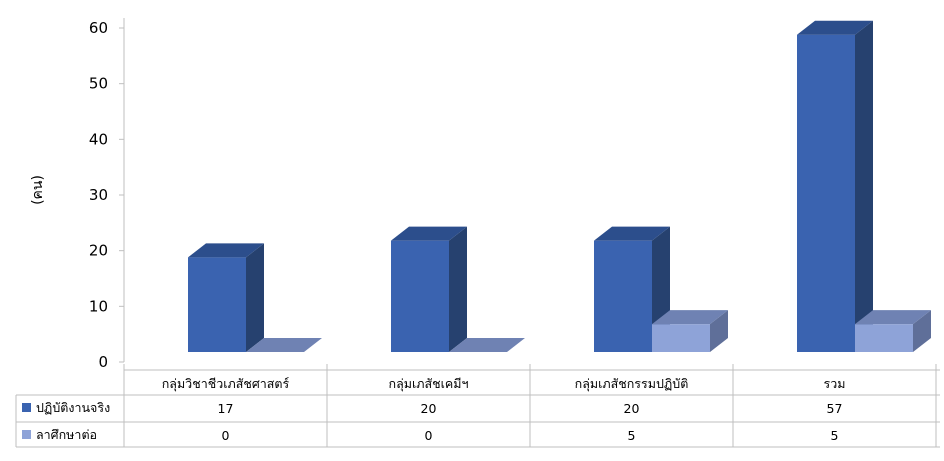  What do you see at coordinates (66, 434) in the screenshot?
I see `legend-label: ลาศึกษาต่อ` at bounding box center [66, 434].